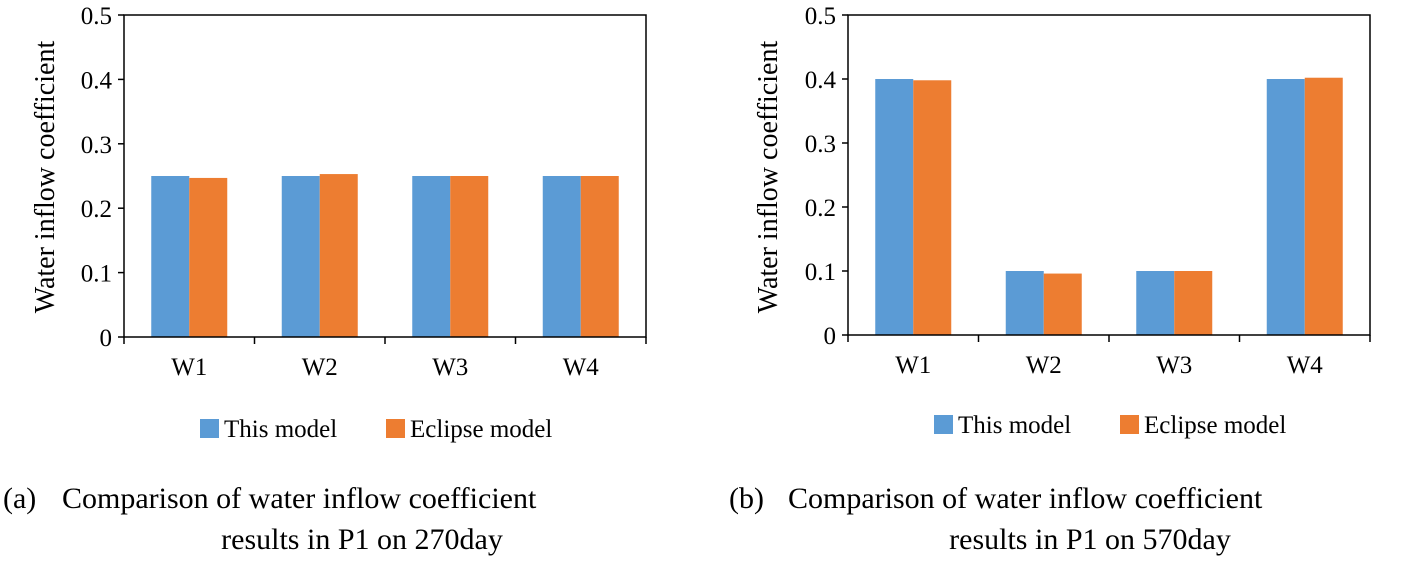  Describe the element at coordinates (746, 498) in the screenshot. I see `caption-tag: (b)` at that location.